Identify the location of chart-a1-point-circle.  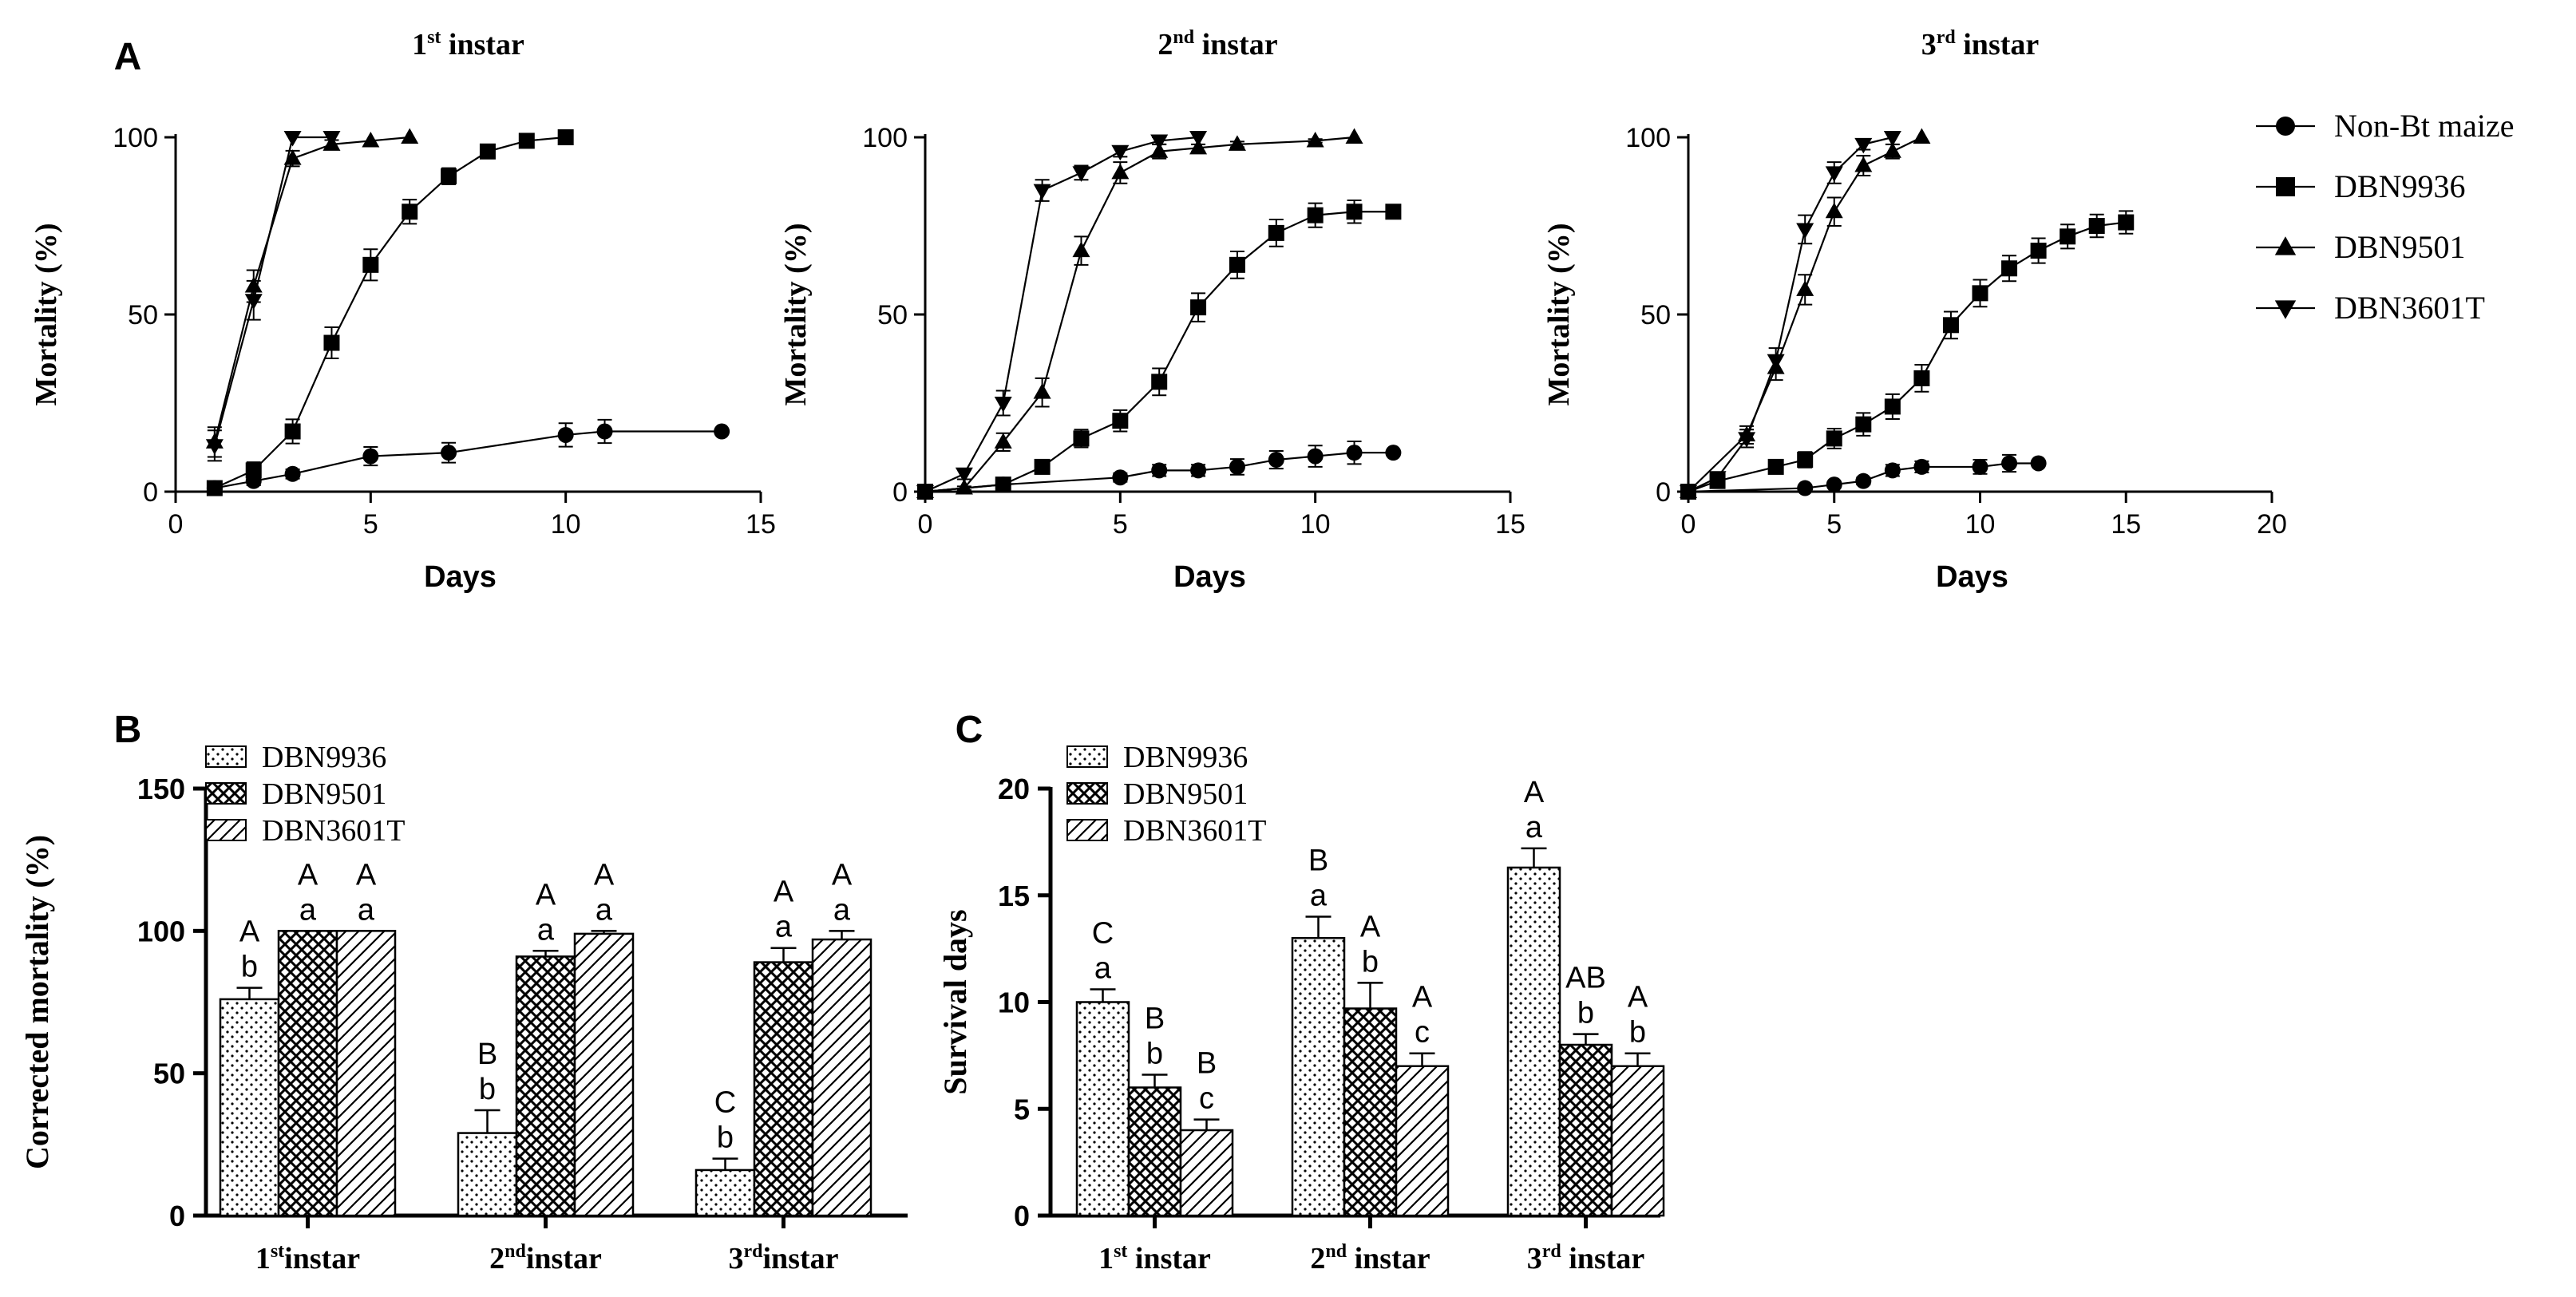
(566, 434).